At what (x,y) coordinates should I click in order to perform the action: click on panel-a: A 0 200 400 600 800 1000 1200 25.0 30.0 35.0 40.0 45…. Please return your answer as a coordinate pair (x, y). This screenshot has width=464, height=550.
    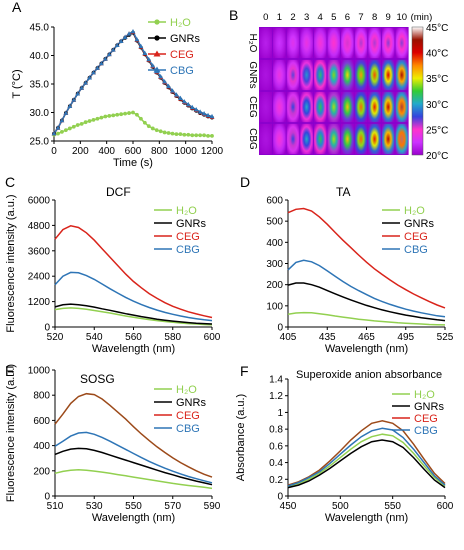
    Looking at the image, I should click on (117, 84).